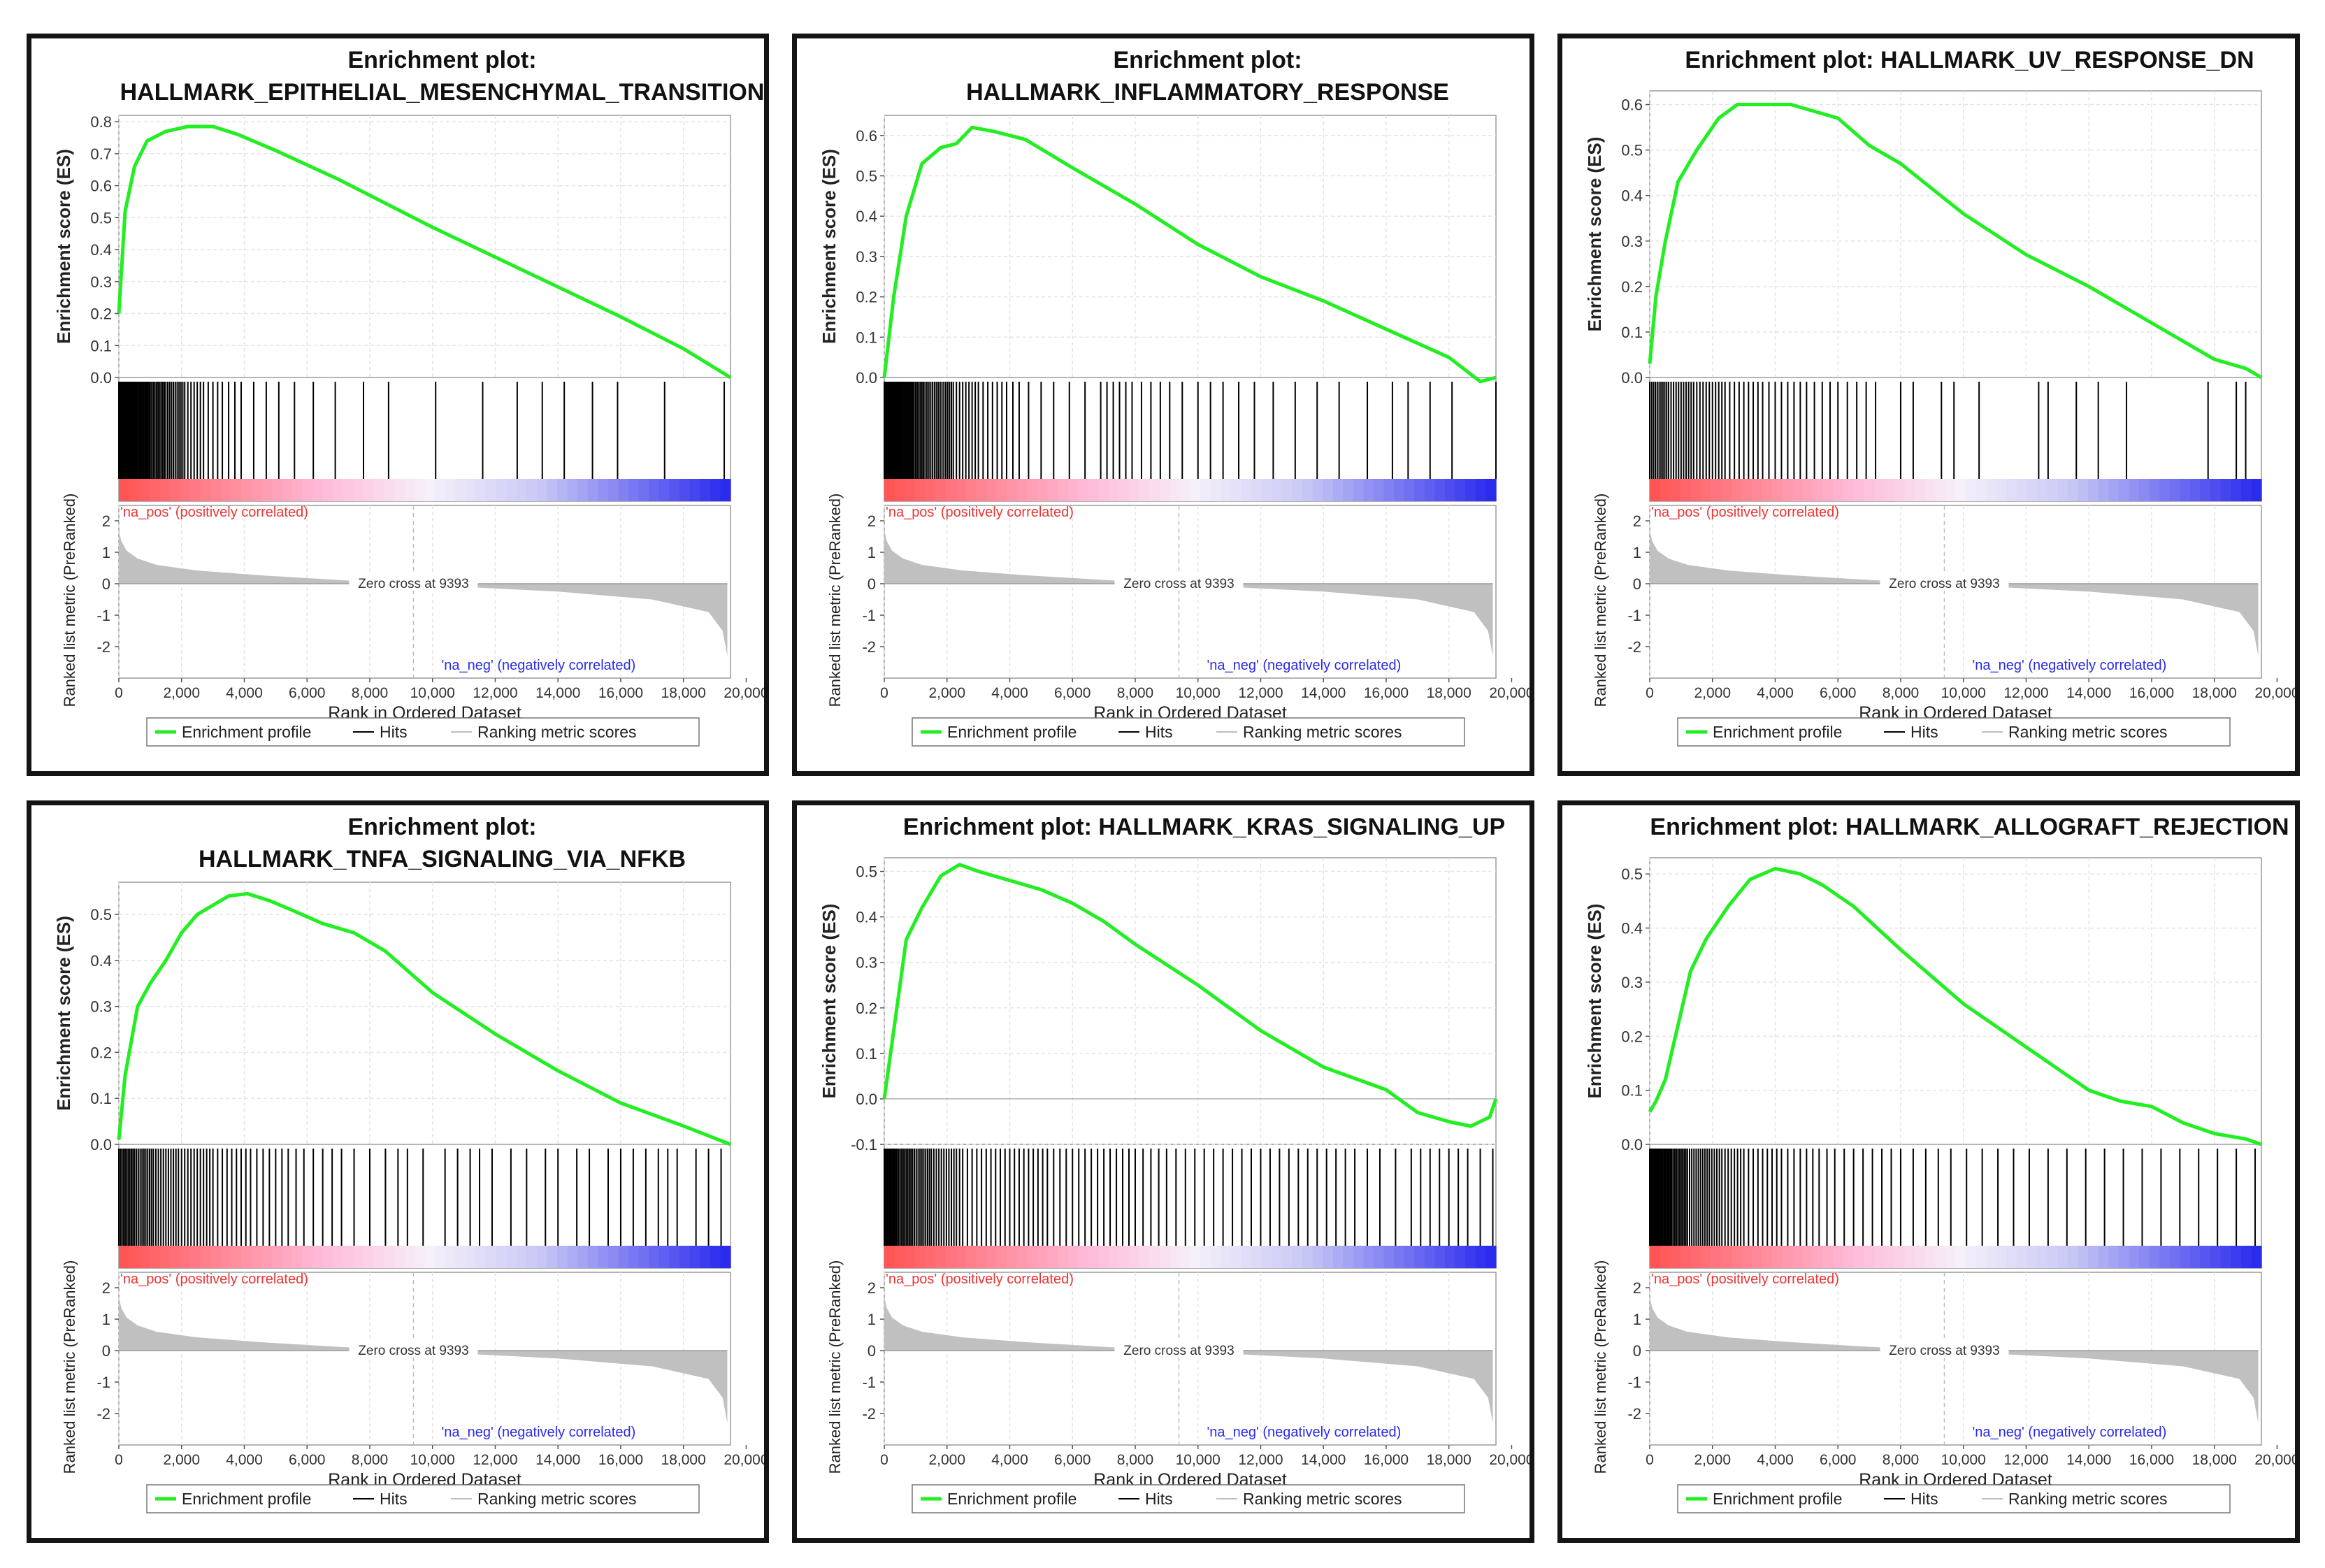 The height and width of the screenshot is (1568, 2325). Describe the element at coordinates (423, 1498) in the screenshot. I see `legend-box` at that location.